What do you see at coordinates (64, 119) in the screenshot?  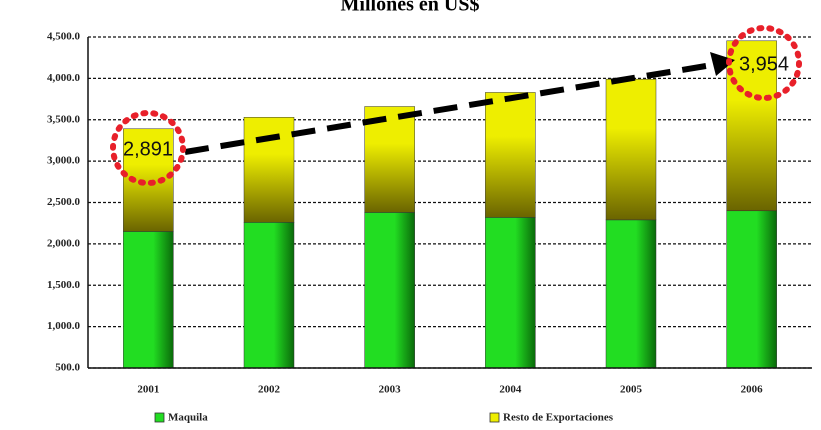 I see `y-tick-label: 3,500.0` at bounding box center [64, 119].